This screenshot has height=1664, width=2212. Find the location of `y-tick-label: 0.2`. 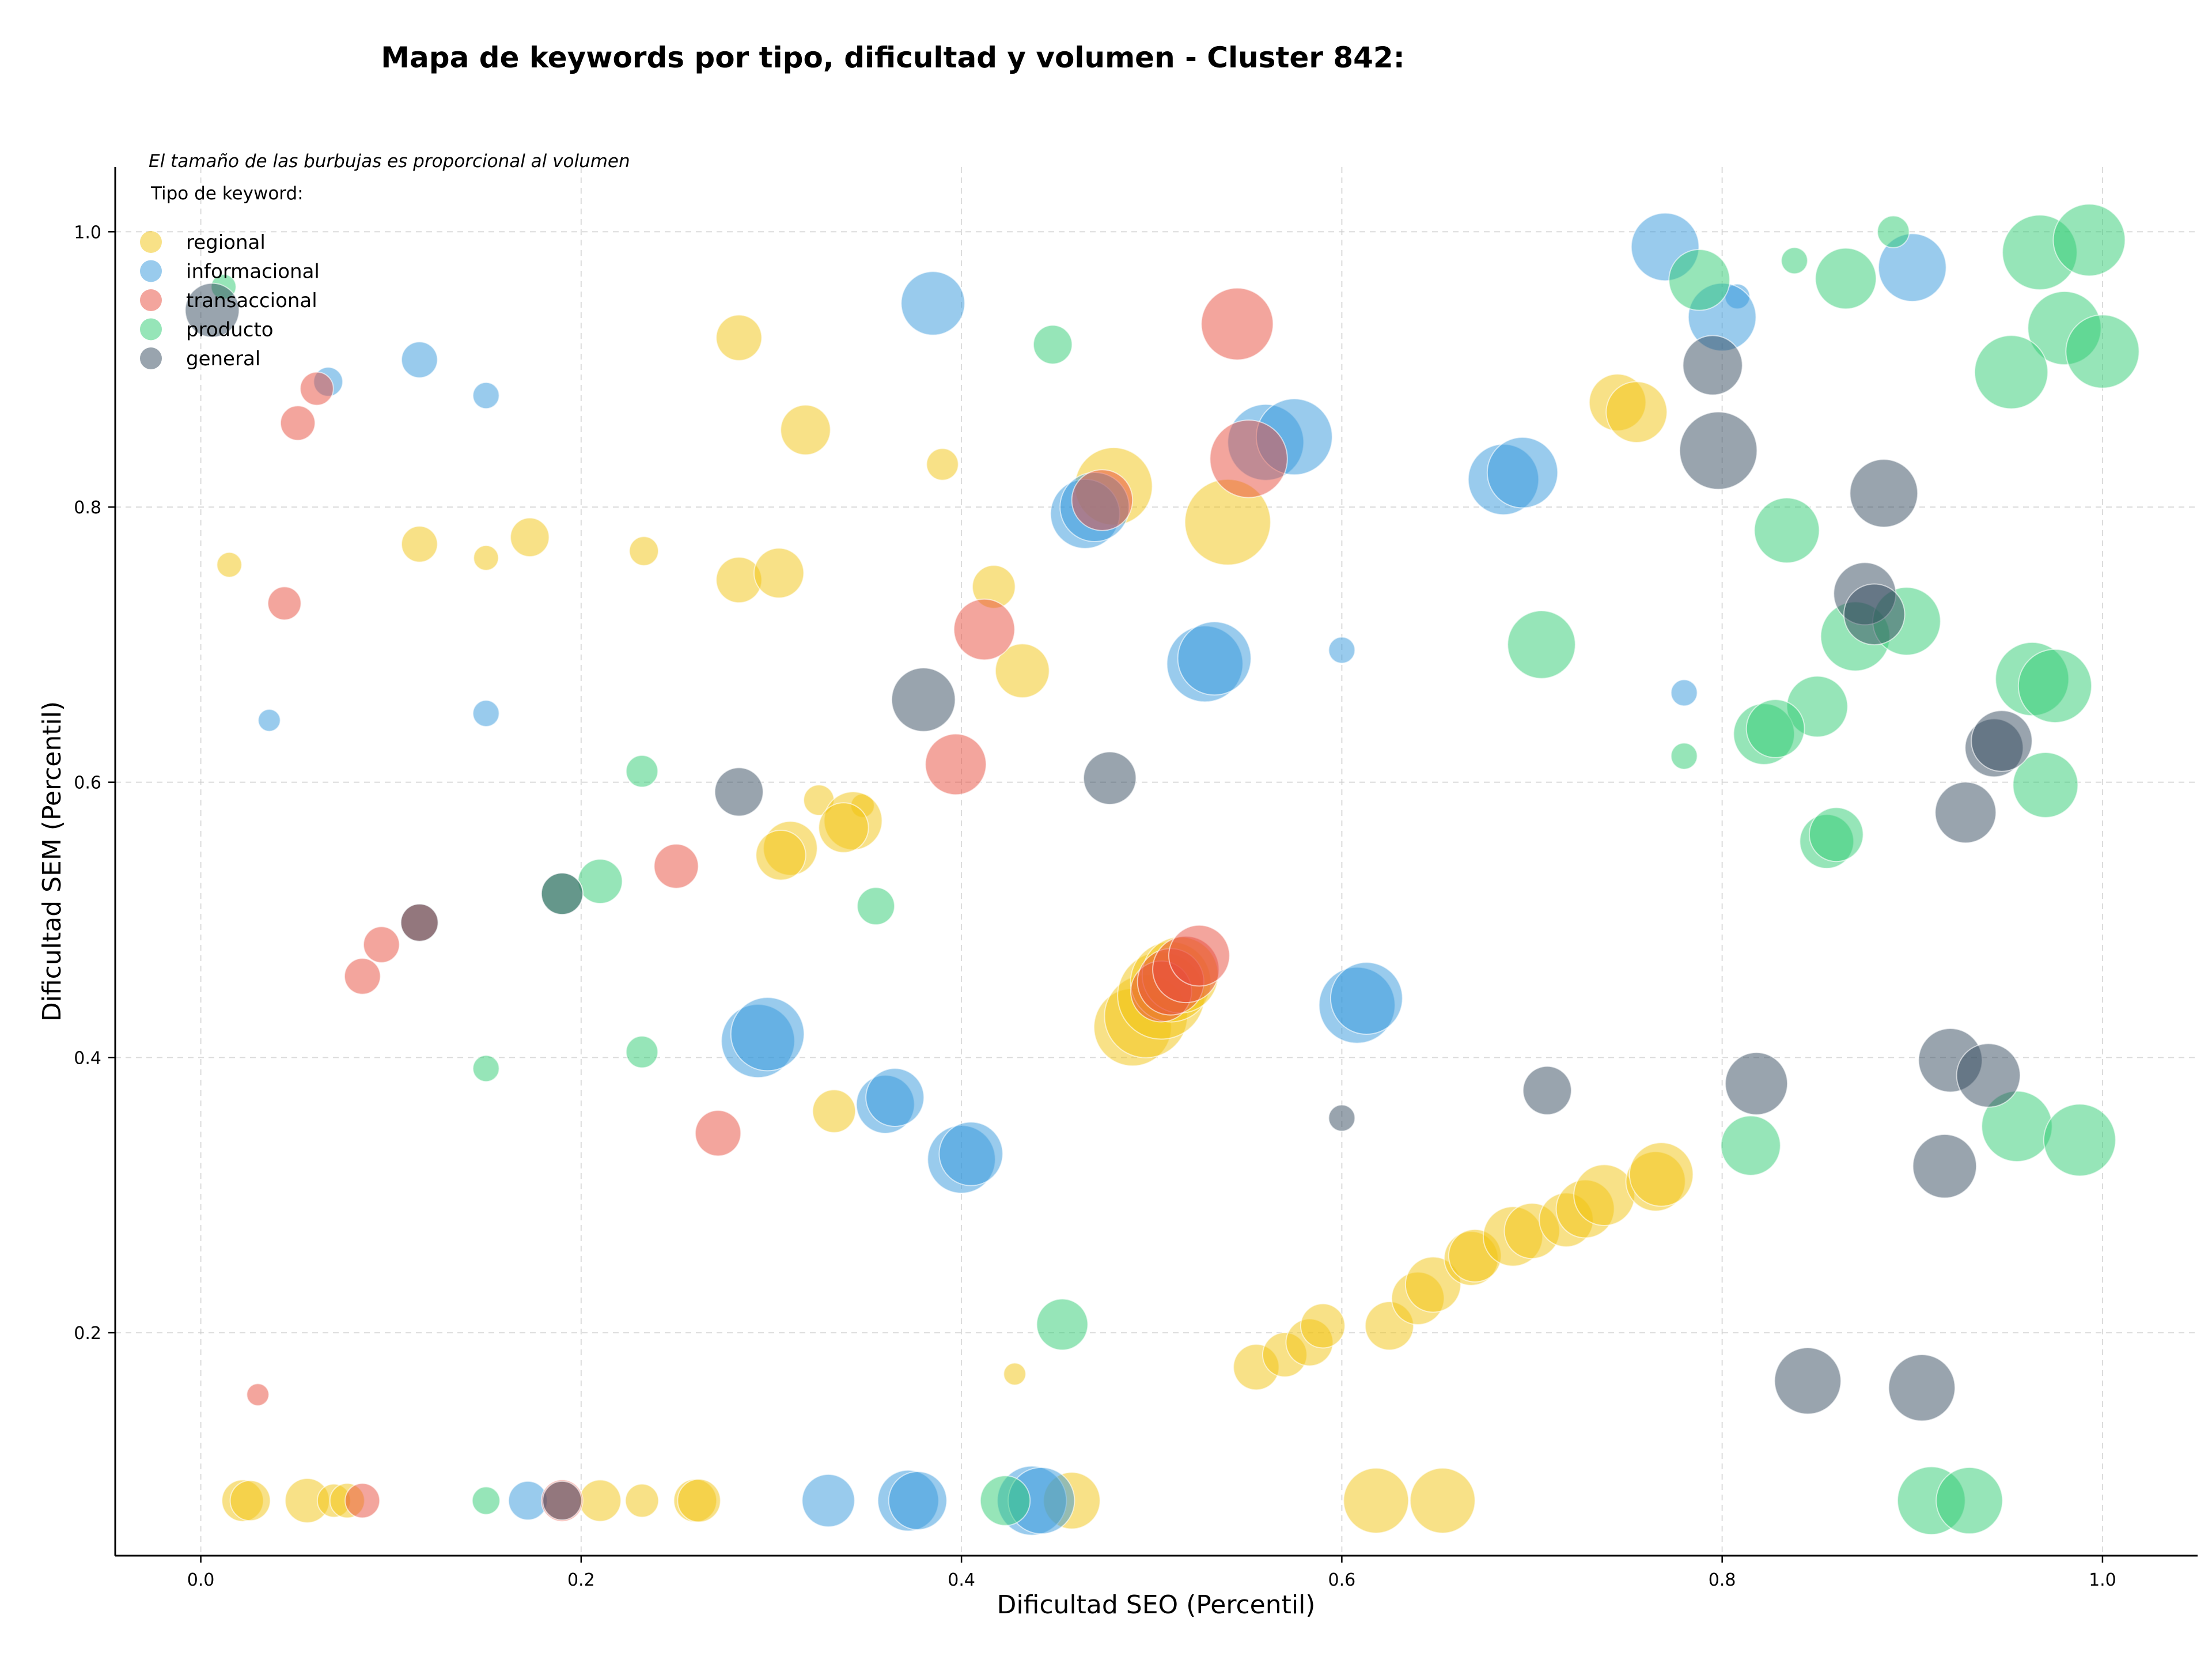

y-tick-label: 0.2 is located at coordinates (87, 1334).